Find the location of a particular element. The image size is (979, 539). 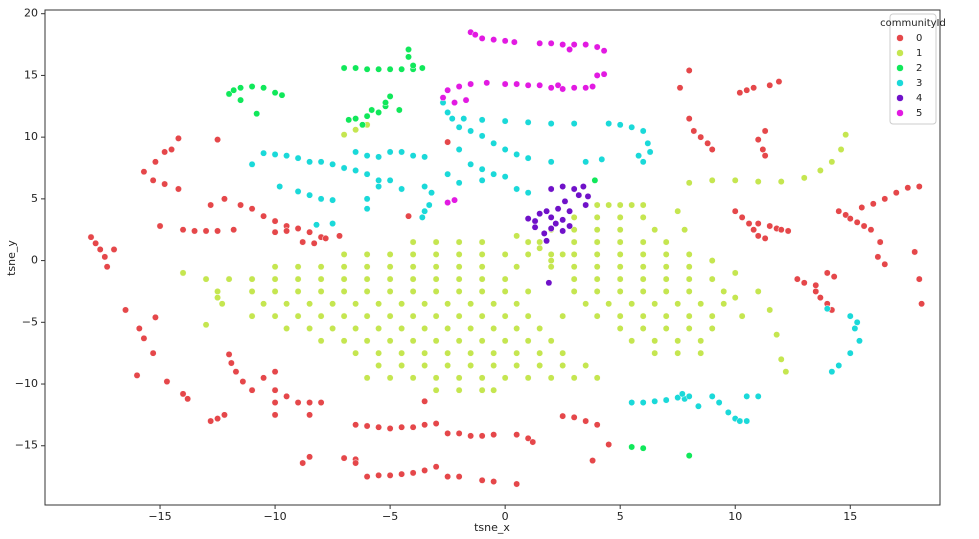

series is located at coordinates (558, 235).